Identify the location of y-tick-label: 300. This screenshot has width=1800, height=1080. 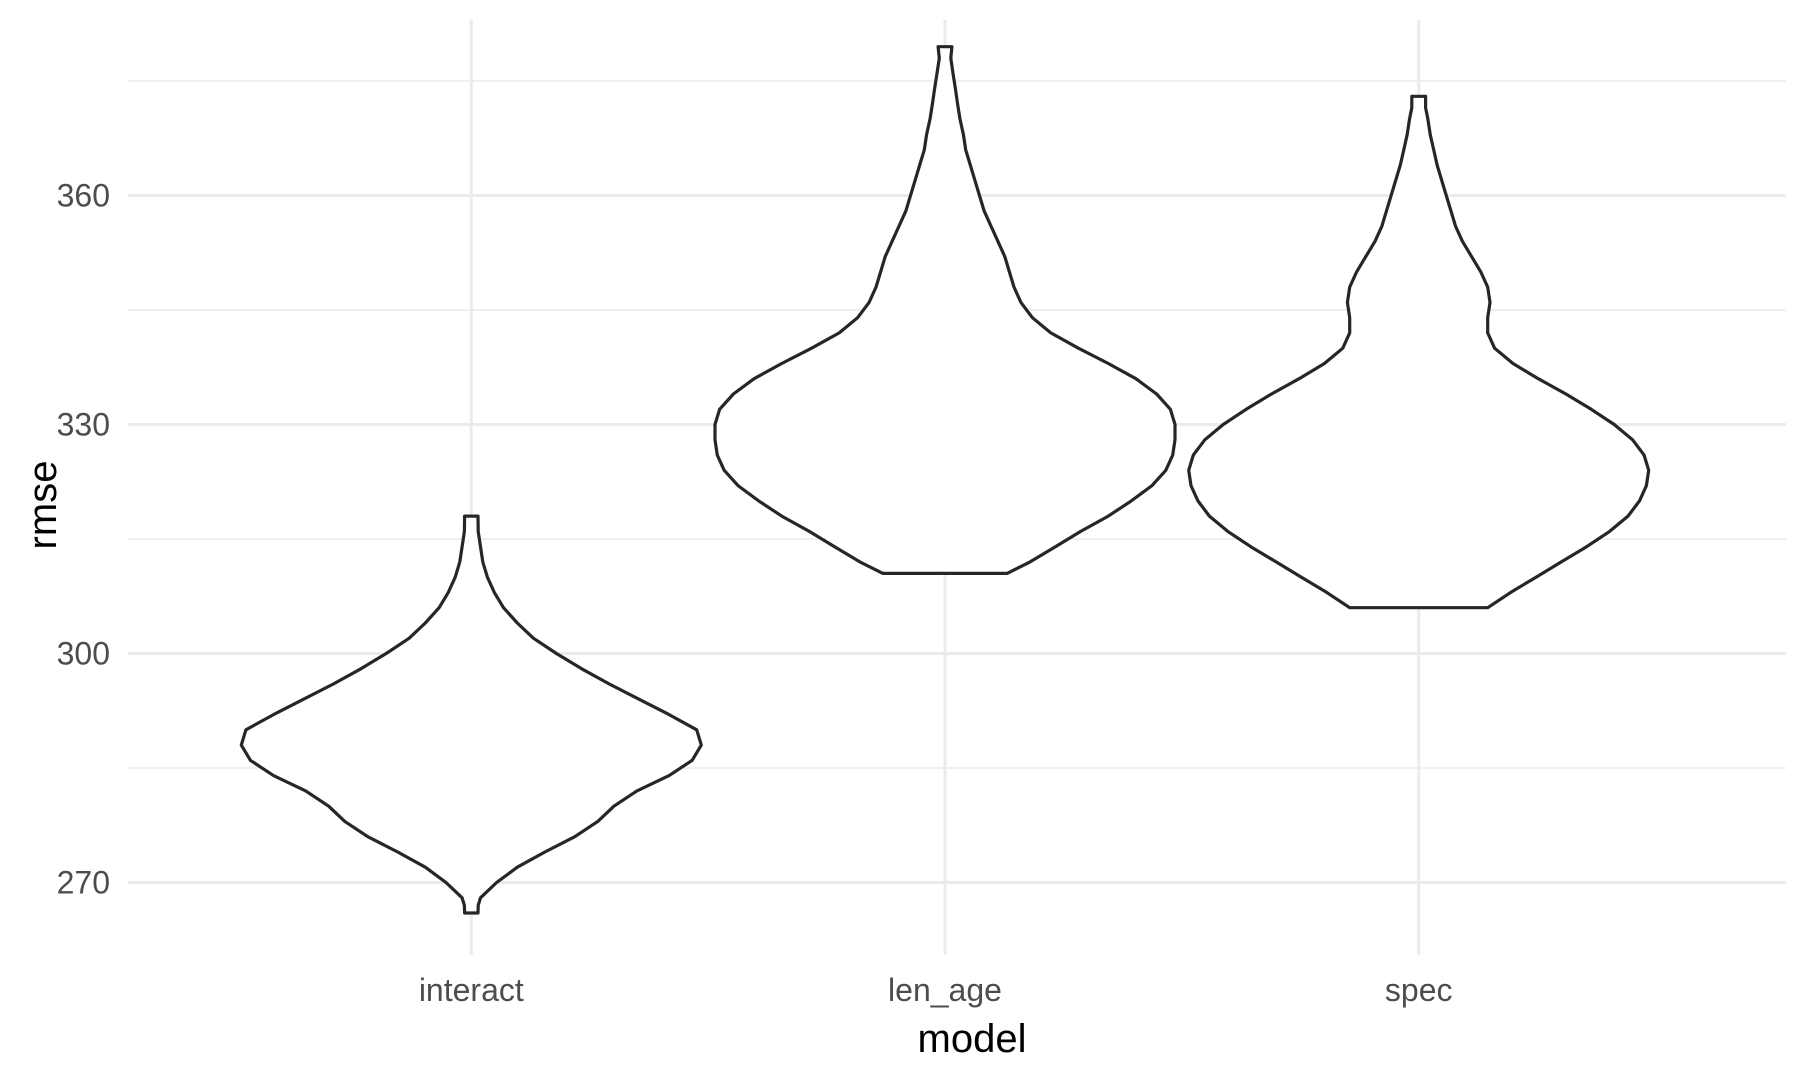
(83, 654).